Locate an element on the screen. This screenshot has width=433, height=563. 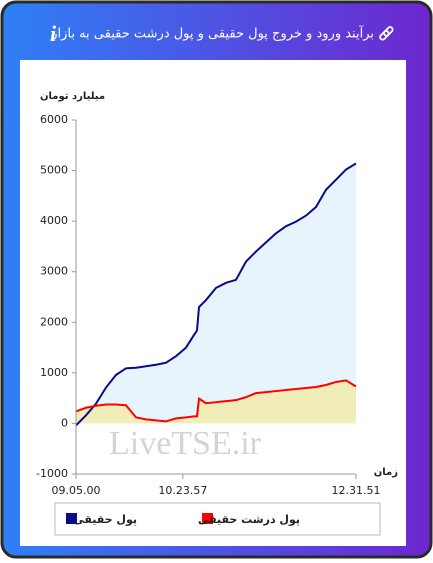
y-tick-label: 5000 is located at coordinates (54, 170).